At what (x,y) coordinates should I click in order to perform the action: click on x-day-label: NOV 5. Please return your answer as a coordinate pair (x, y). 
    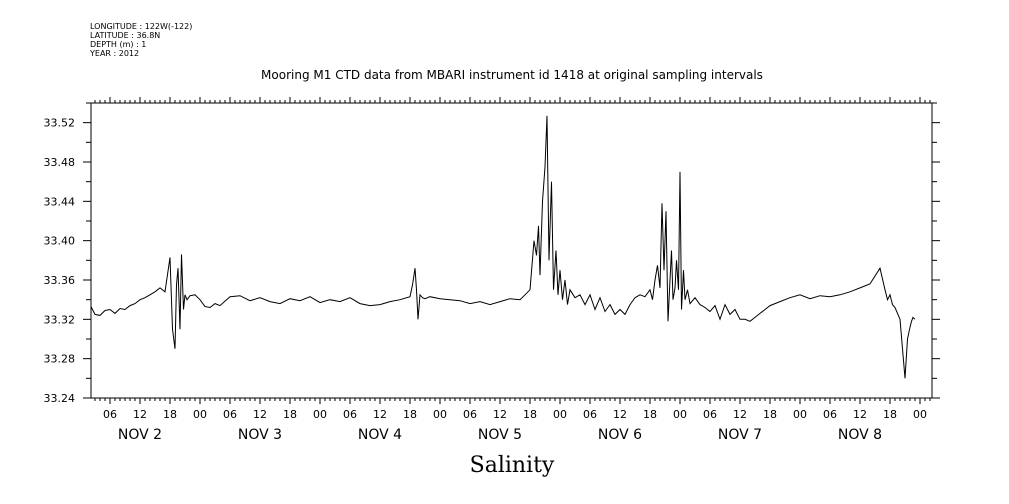
    Looking at the image, I should click on (500, 435).